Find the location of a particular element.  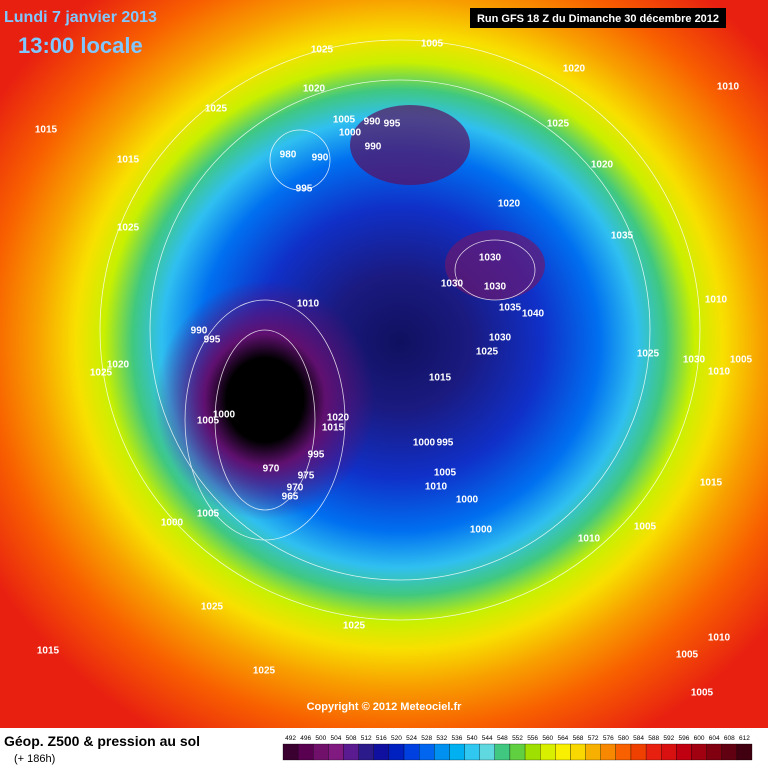

legend-label: 516 is located at coordinates (381, 738).